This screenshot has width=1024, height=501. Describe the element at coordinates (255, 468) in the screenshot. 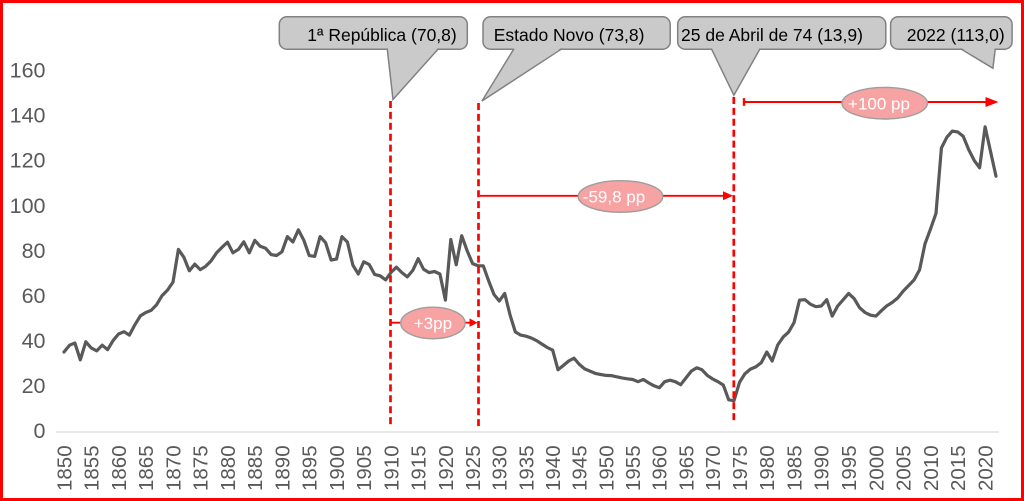

I see `svg-text: 1885` at that location.